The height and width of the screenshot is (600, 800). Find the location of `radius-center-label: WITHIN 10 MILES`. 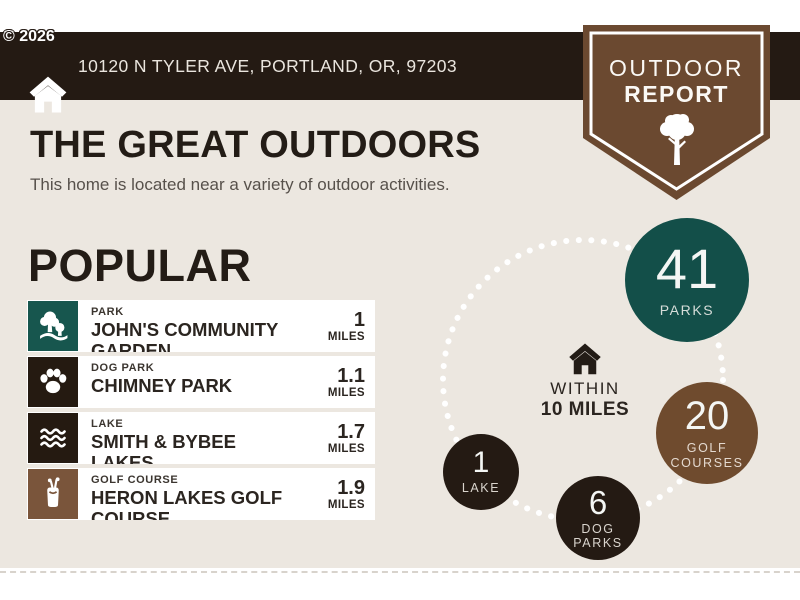

radius-center-label: WITHIN 10 MILES is located at coordinates (585, 381).